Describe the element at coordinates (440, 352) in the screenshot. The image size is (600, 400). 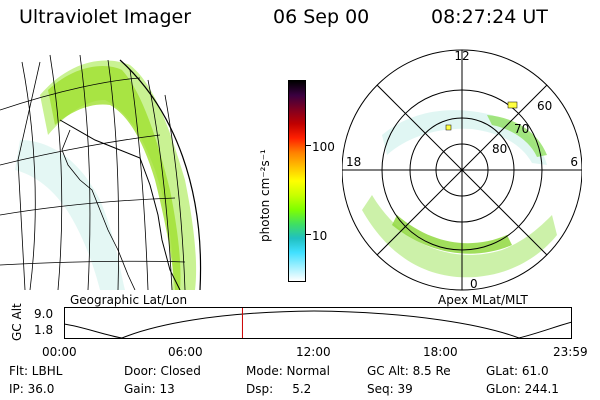
I see `timeline-xtick-3: 18:00` at that location.